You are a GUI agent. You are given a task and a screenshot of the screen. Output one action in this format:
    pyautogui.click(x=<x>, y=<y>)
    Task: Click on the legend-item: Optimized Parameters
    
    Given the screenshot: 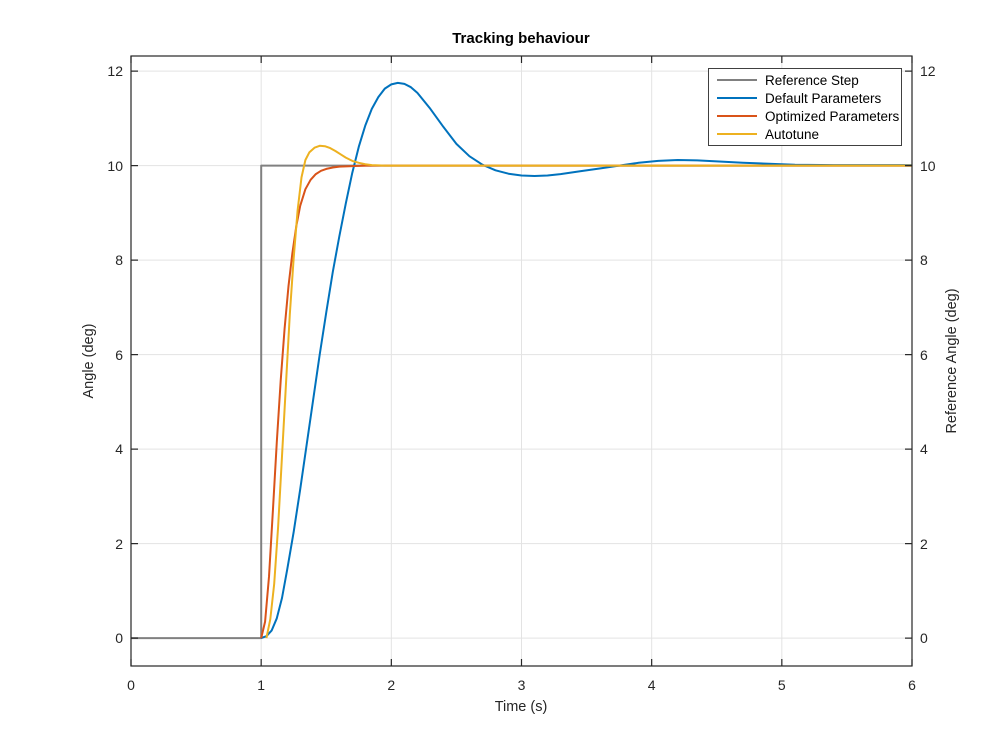 What is the action you would take?
    pyautogui.click(x=805, y=116)
    